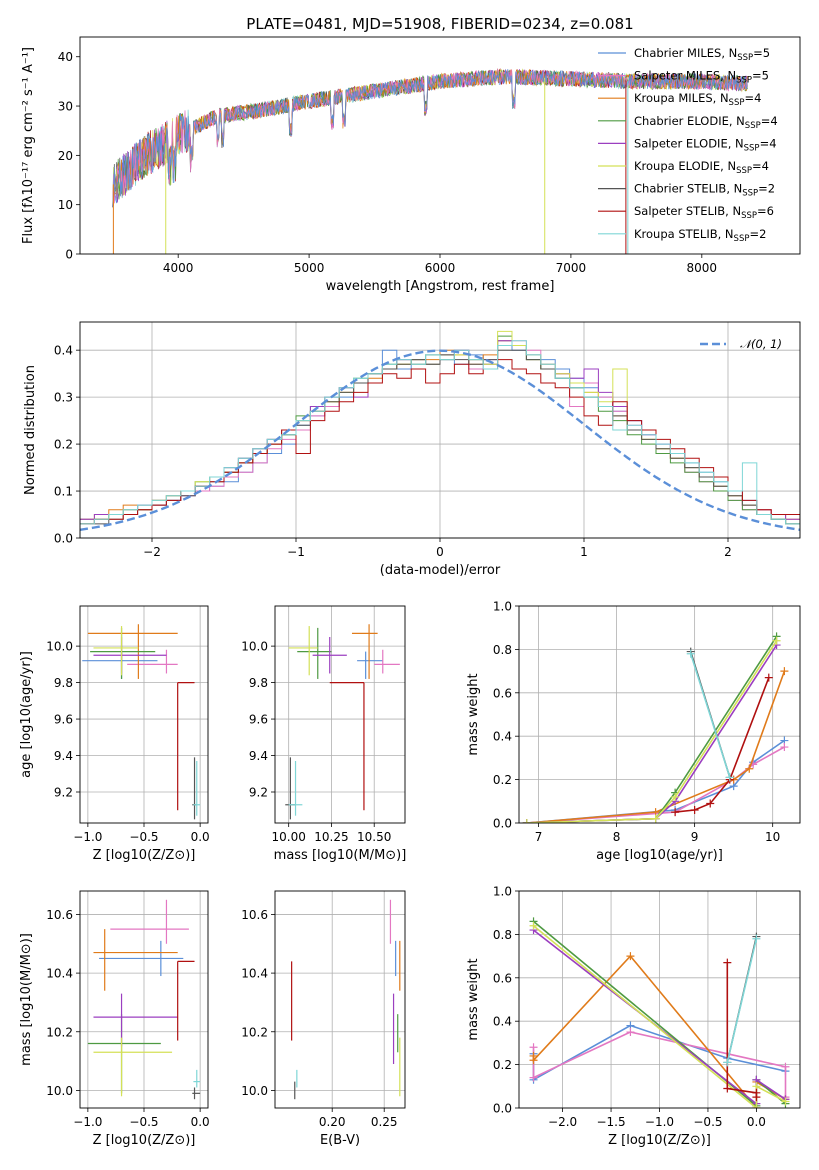  What do you see at coordinates (681, 98) in the screenshot?
I see `legend-label: Kroupa MILES, N` at bounding box center [681, 98].